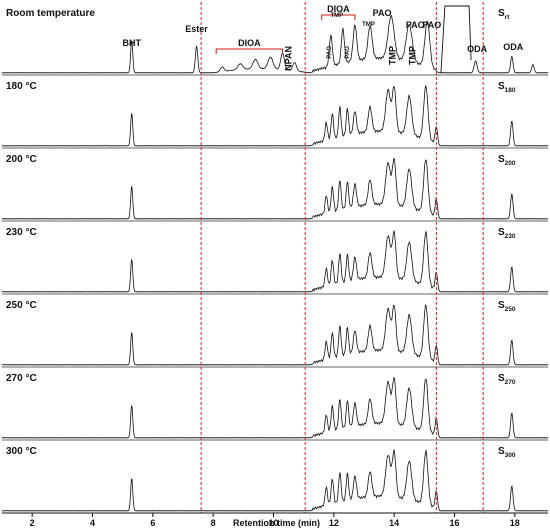 This screenshot has width=550, height=531. Describe the element at coordinates (338, 9) in the screenshot. I see `annotation-dioa-4: DIOA` at that location.